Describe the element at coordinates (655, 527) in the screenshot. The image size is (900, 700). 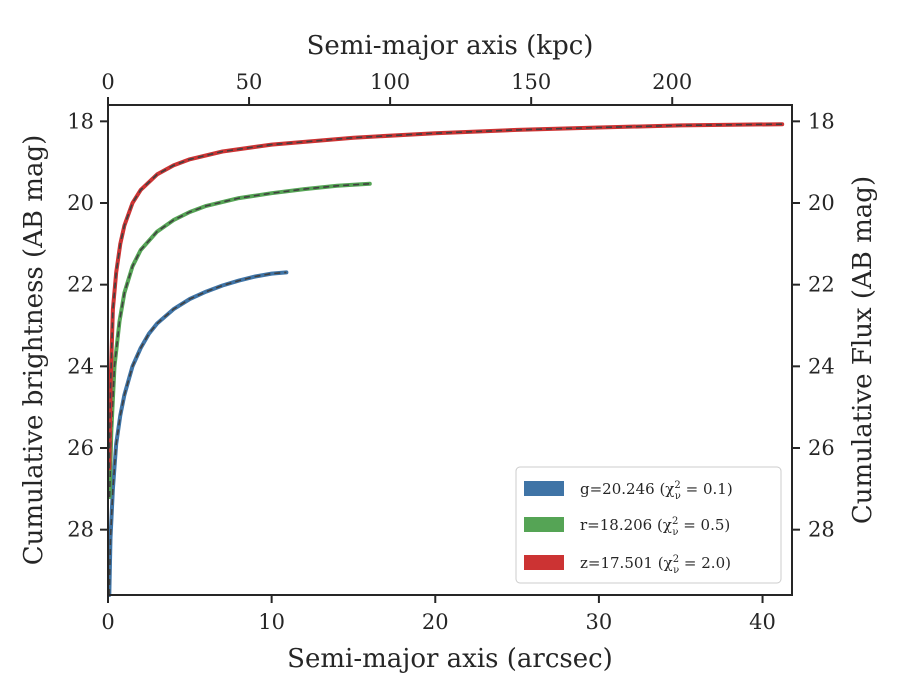
I see `legend-entry-r: r=18.206 (χ2 ν = 0.5)` at that location.